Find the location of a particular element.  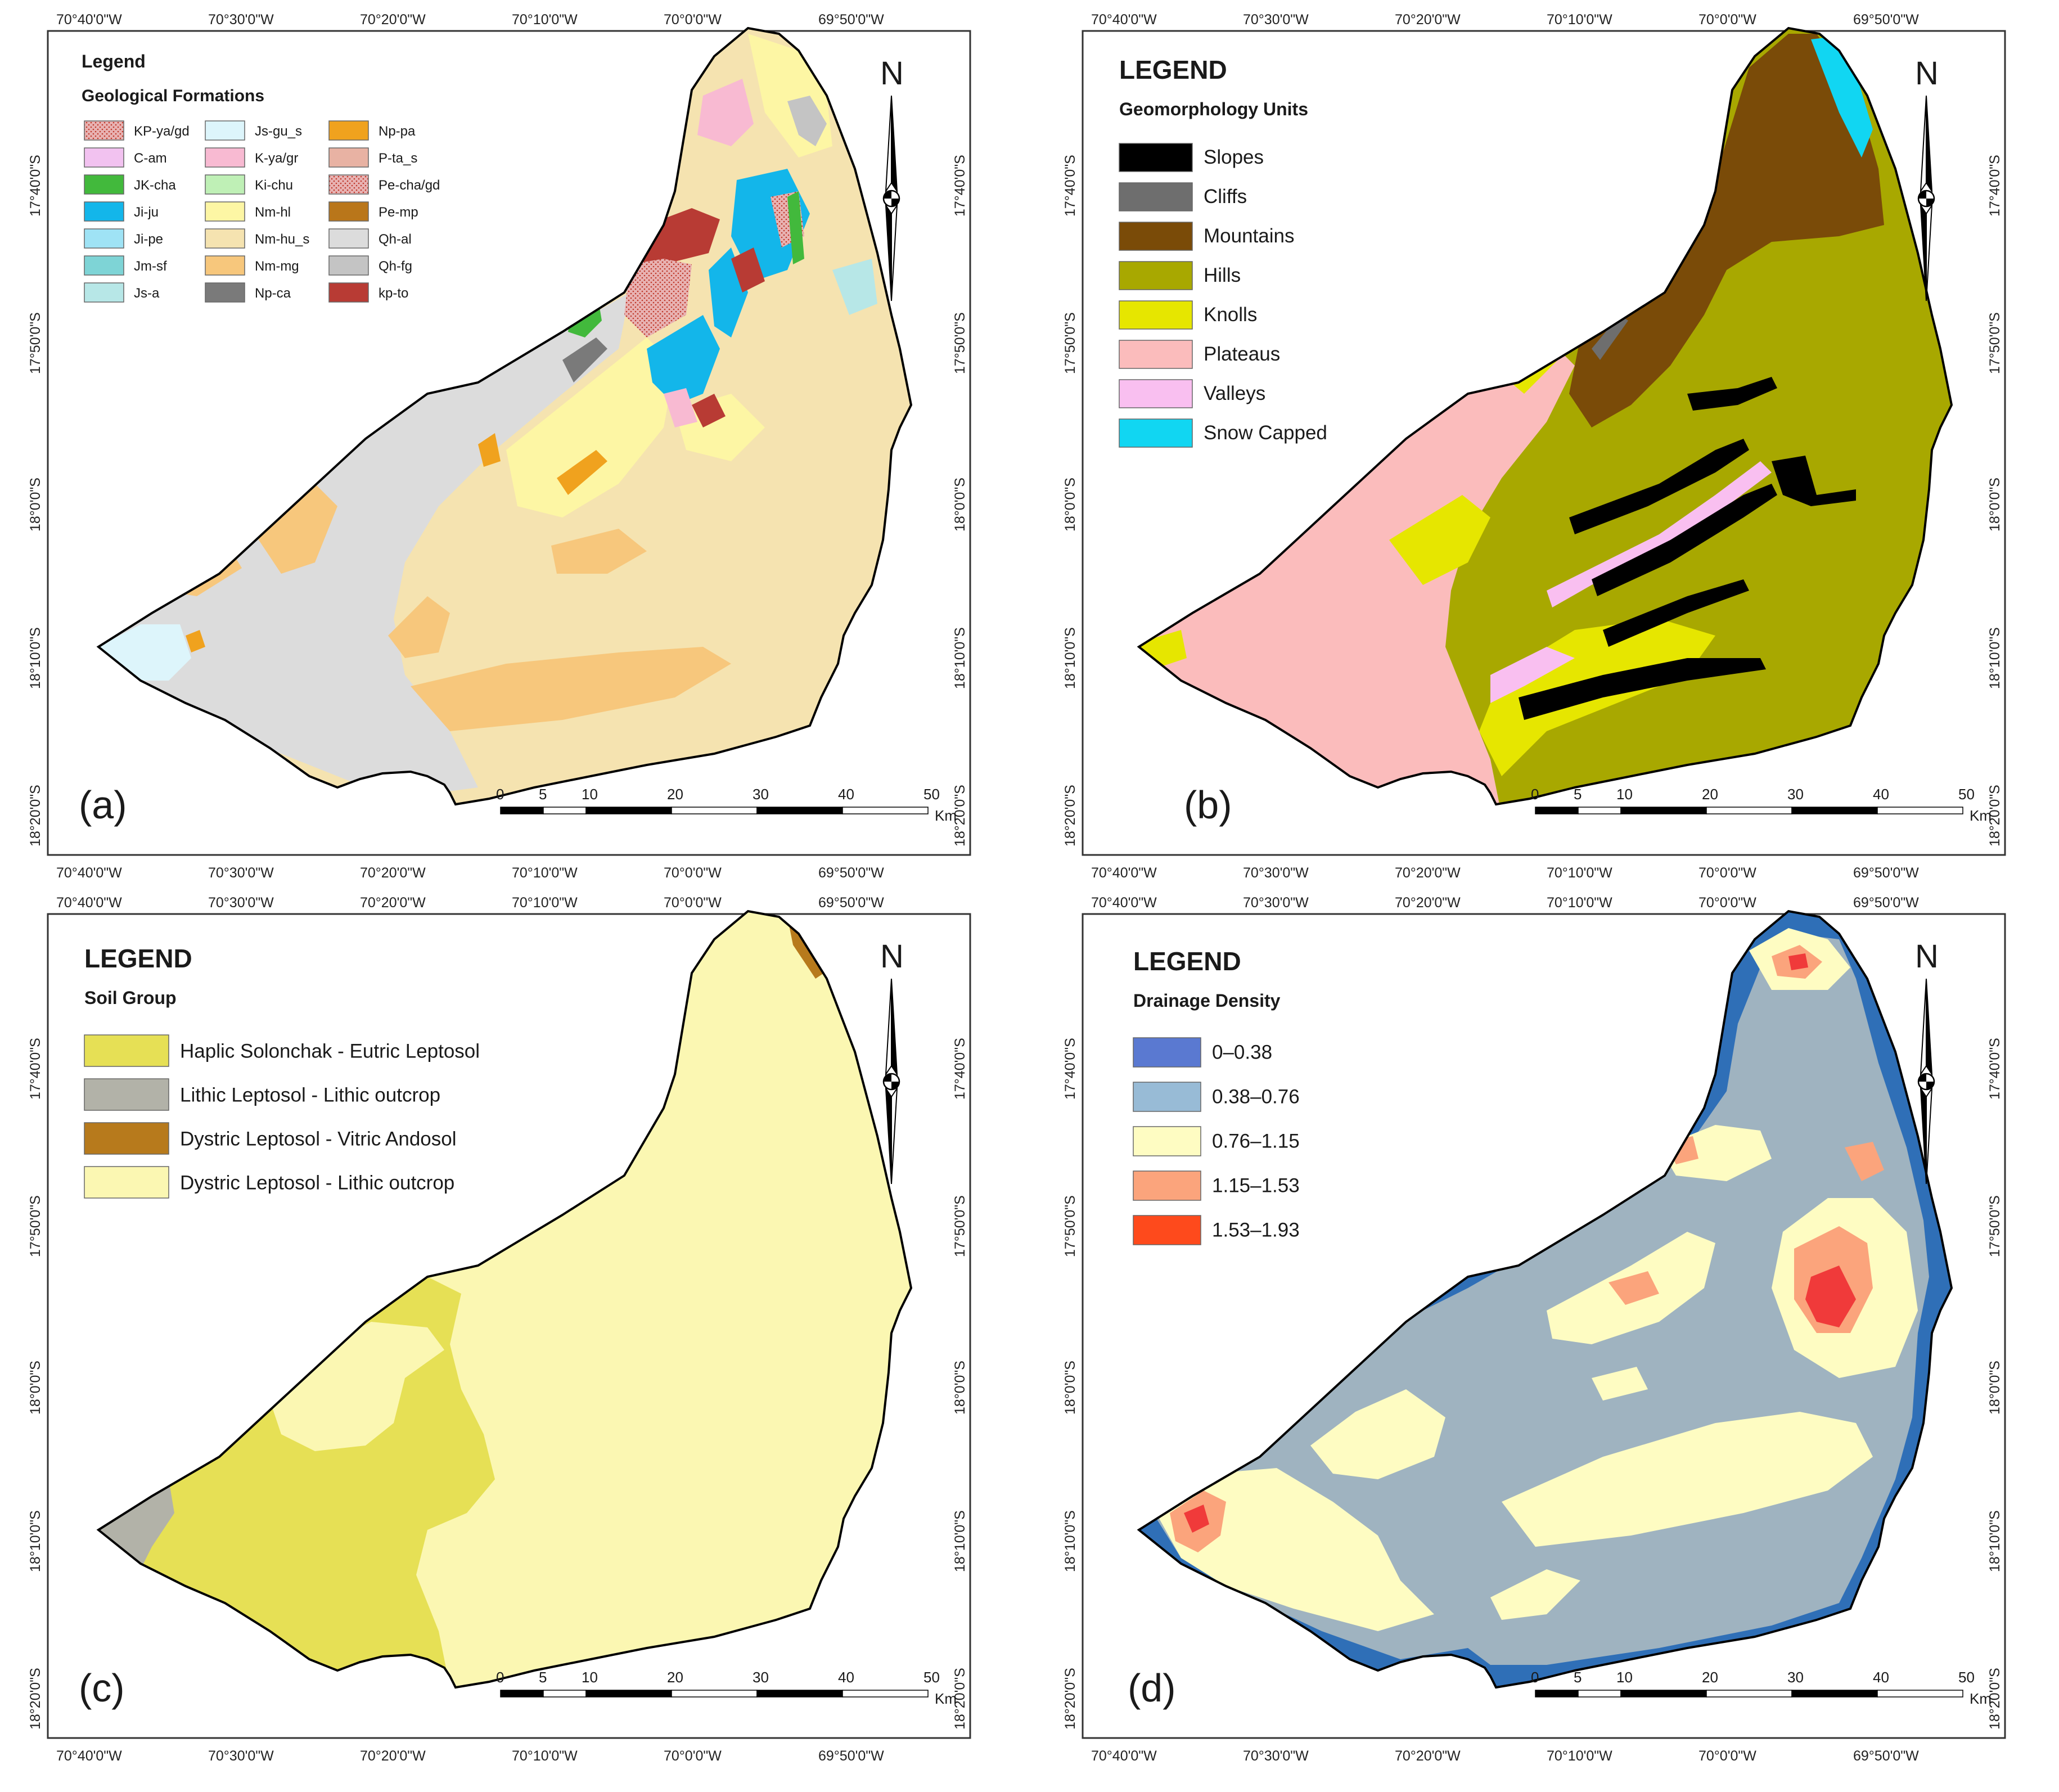

panel-c-lon-bottom: 70°20'0"W is located at coordinates (393, 1756).